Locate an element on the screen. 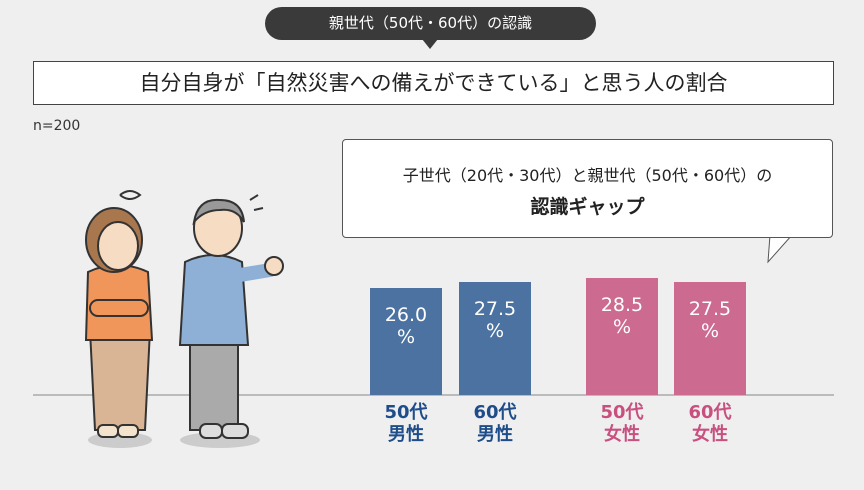 This screenshot has height=490, width=864. value-label: 28.5 % is located at coordinates (622, 316).